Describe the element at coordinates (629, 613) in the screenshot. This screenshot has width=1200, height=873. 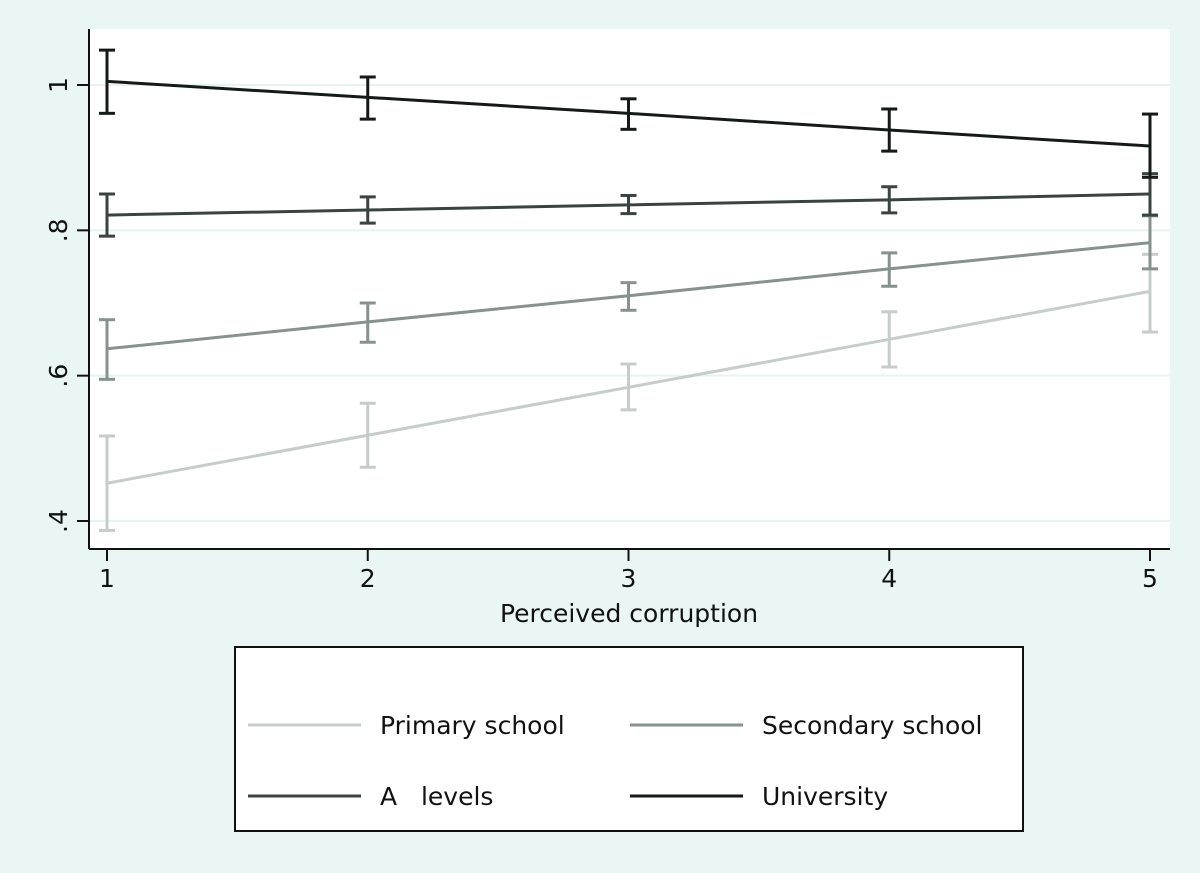
I see `x-axis-label: Perceived corruption` at that location.